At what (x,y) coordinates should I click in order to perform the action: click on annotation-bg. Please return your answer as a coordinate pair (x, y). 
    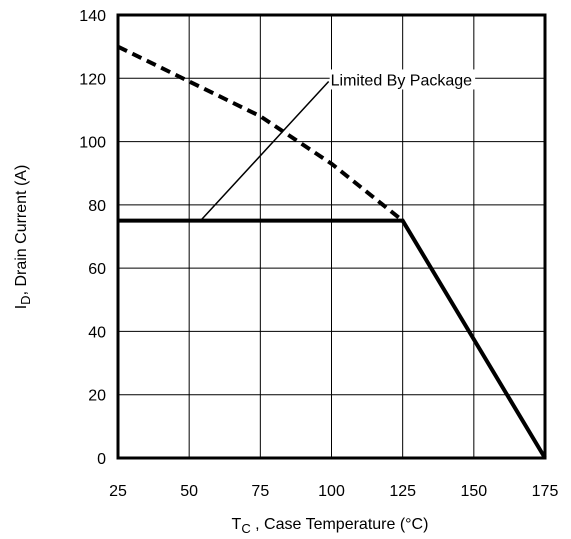
    Looking at the image, I should click on (402, 79).